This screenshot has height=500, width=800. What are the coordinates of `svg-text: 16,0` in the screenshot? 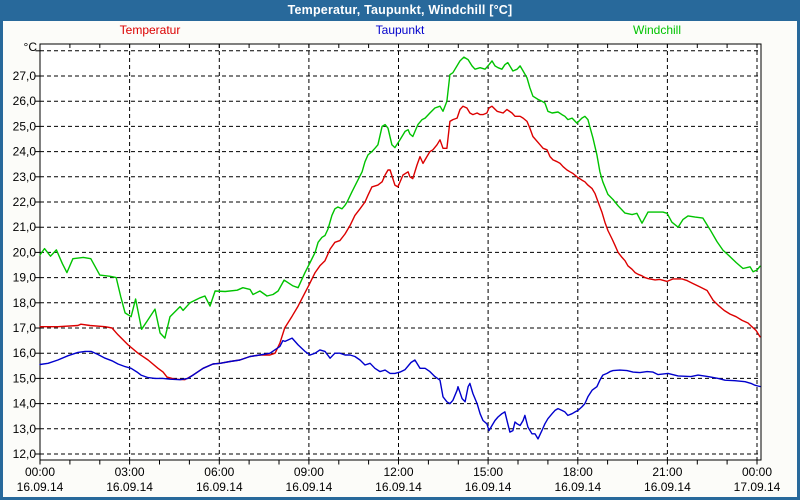 It's located at (25, 353).